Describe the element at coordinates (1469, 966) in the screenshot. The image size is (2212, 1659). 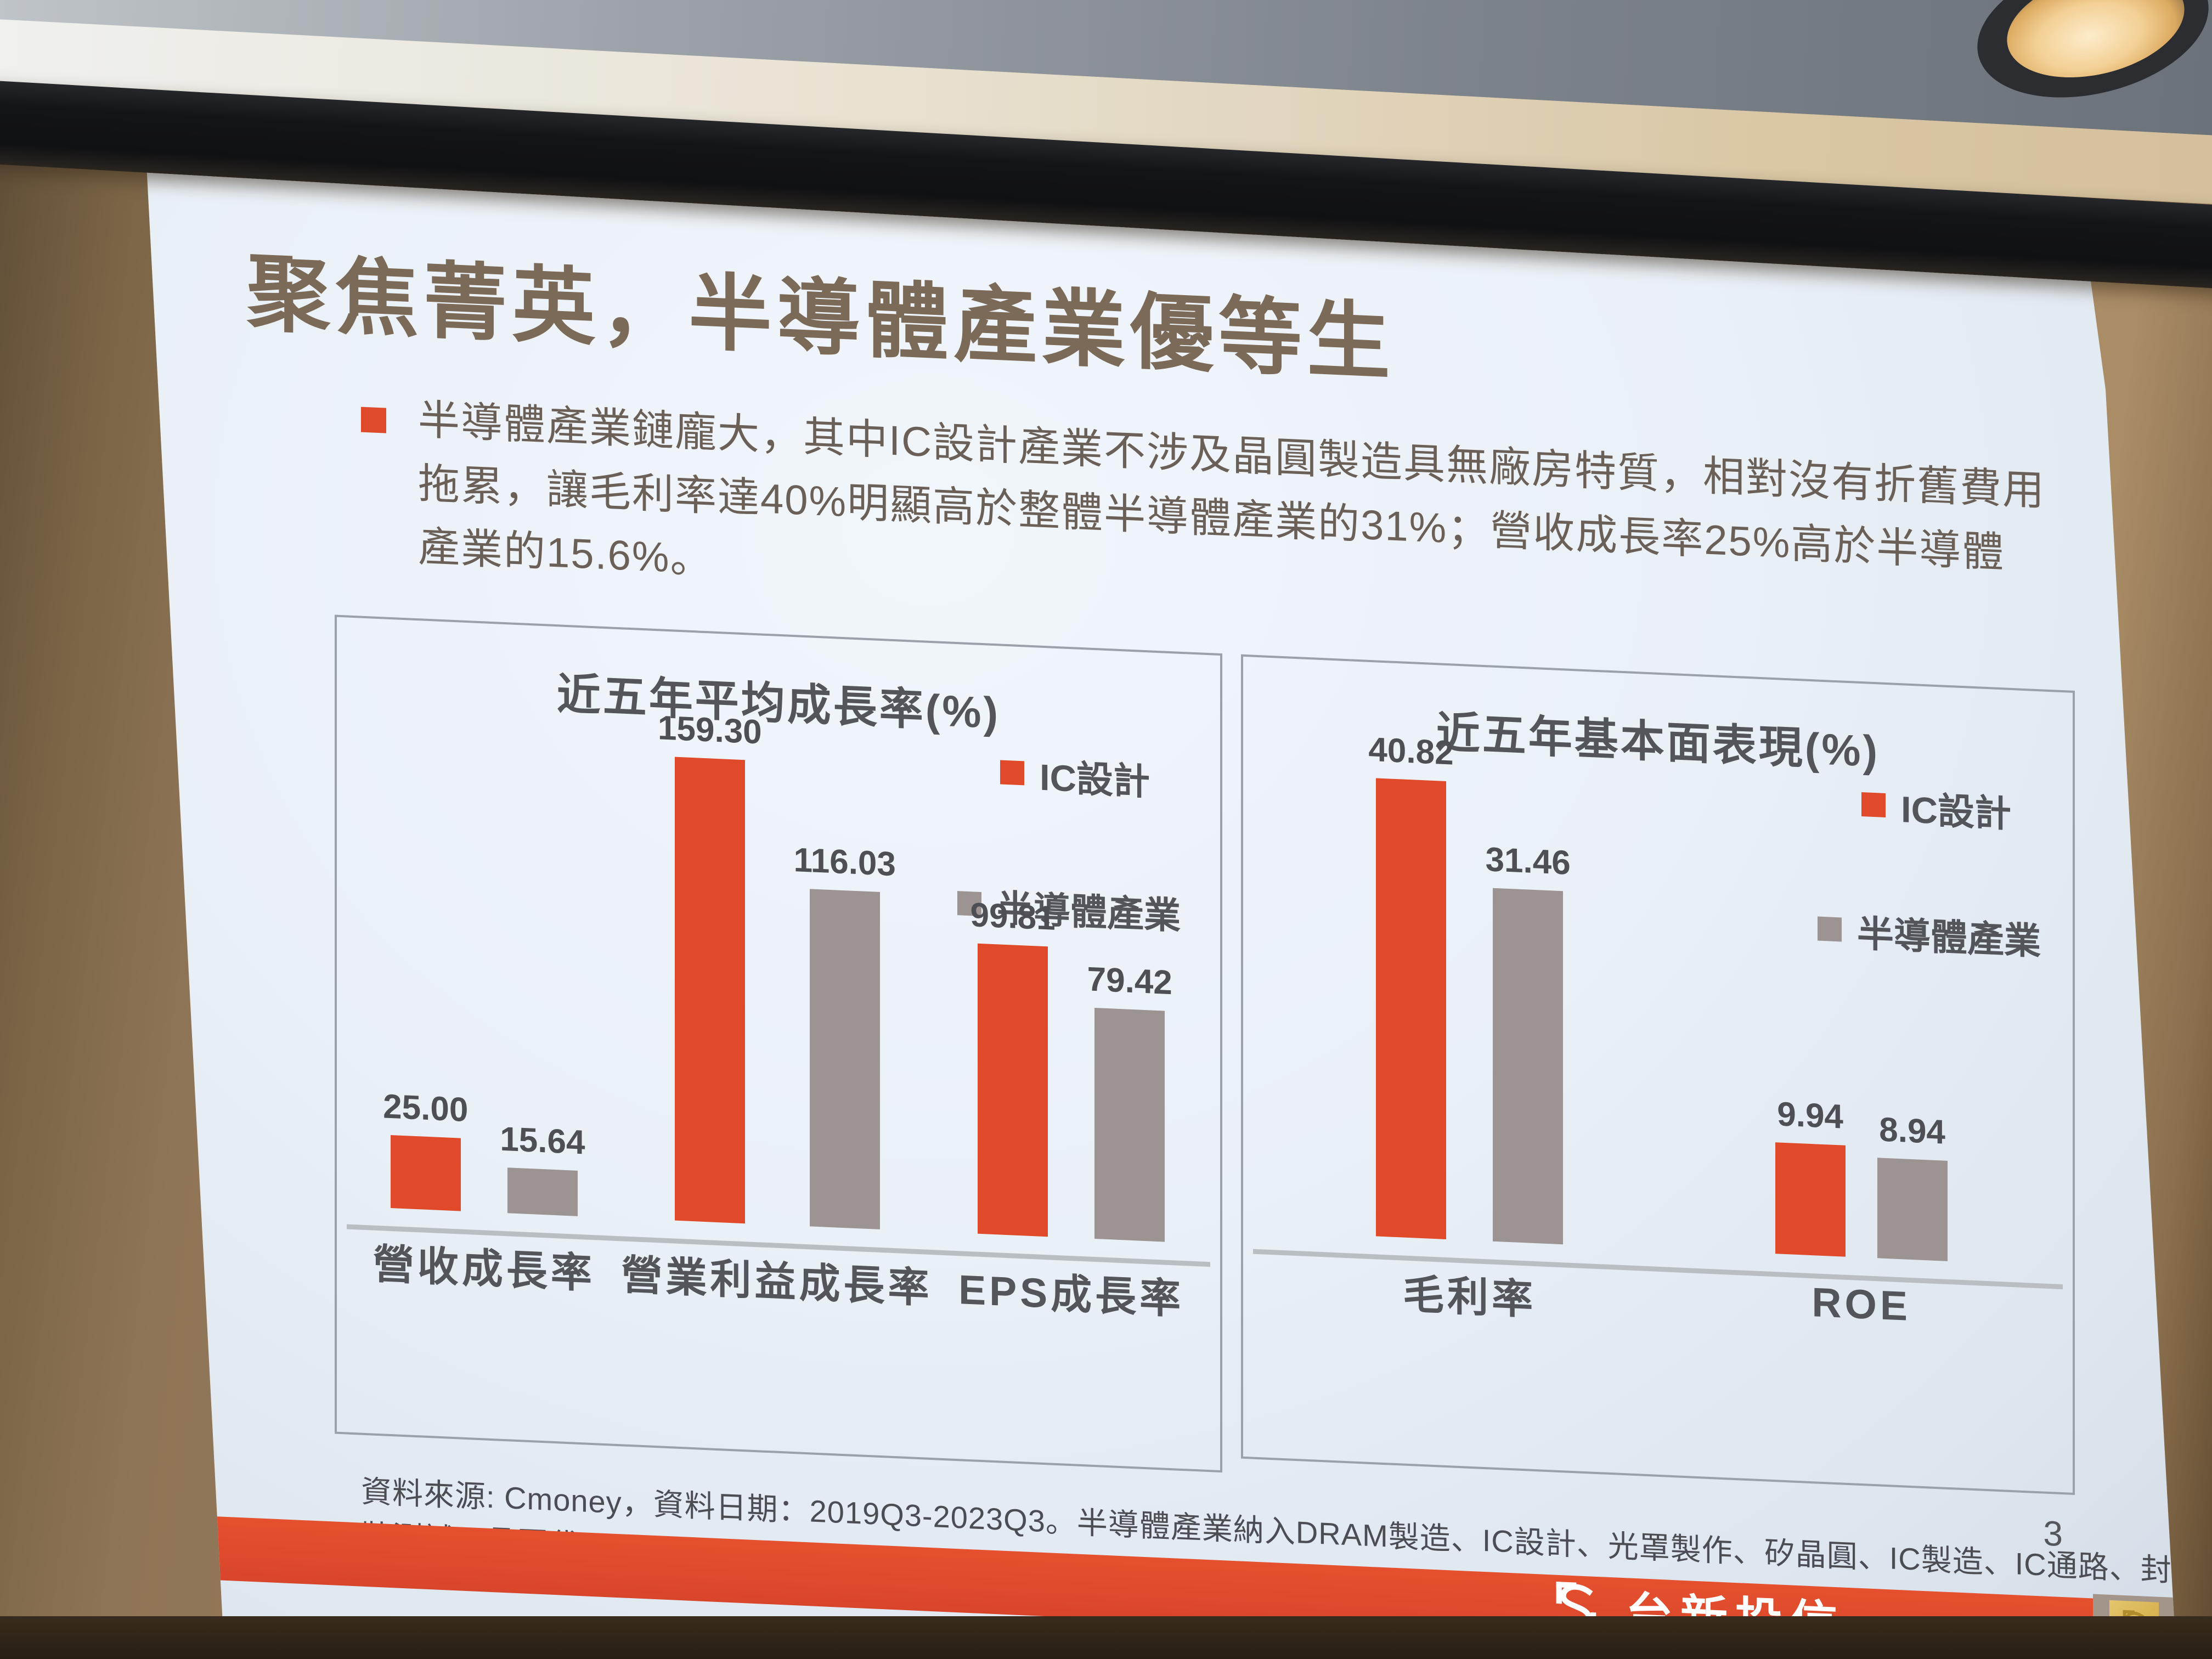
I see `bar-pair: 40.82 31.46` at that location.